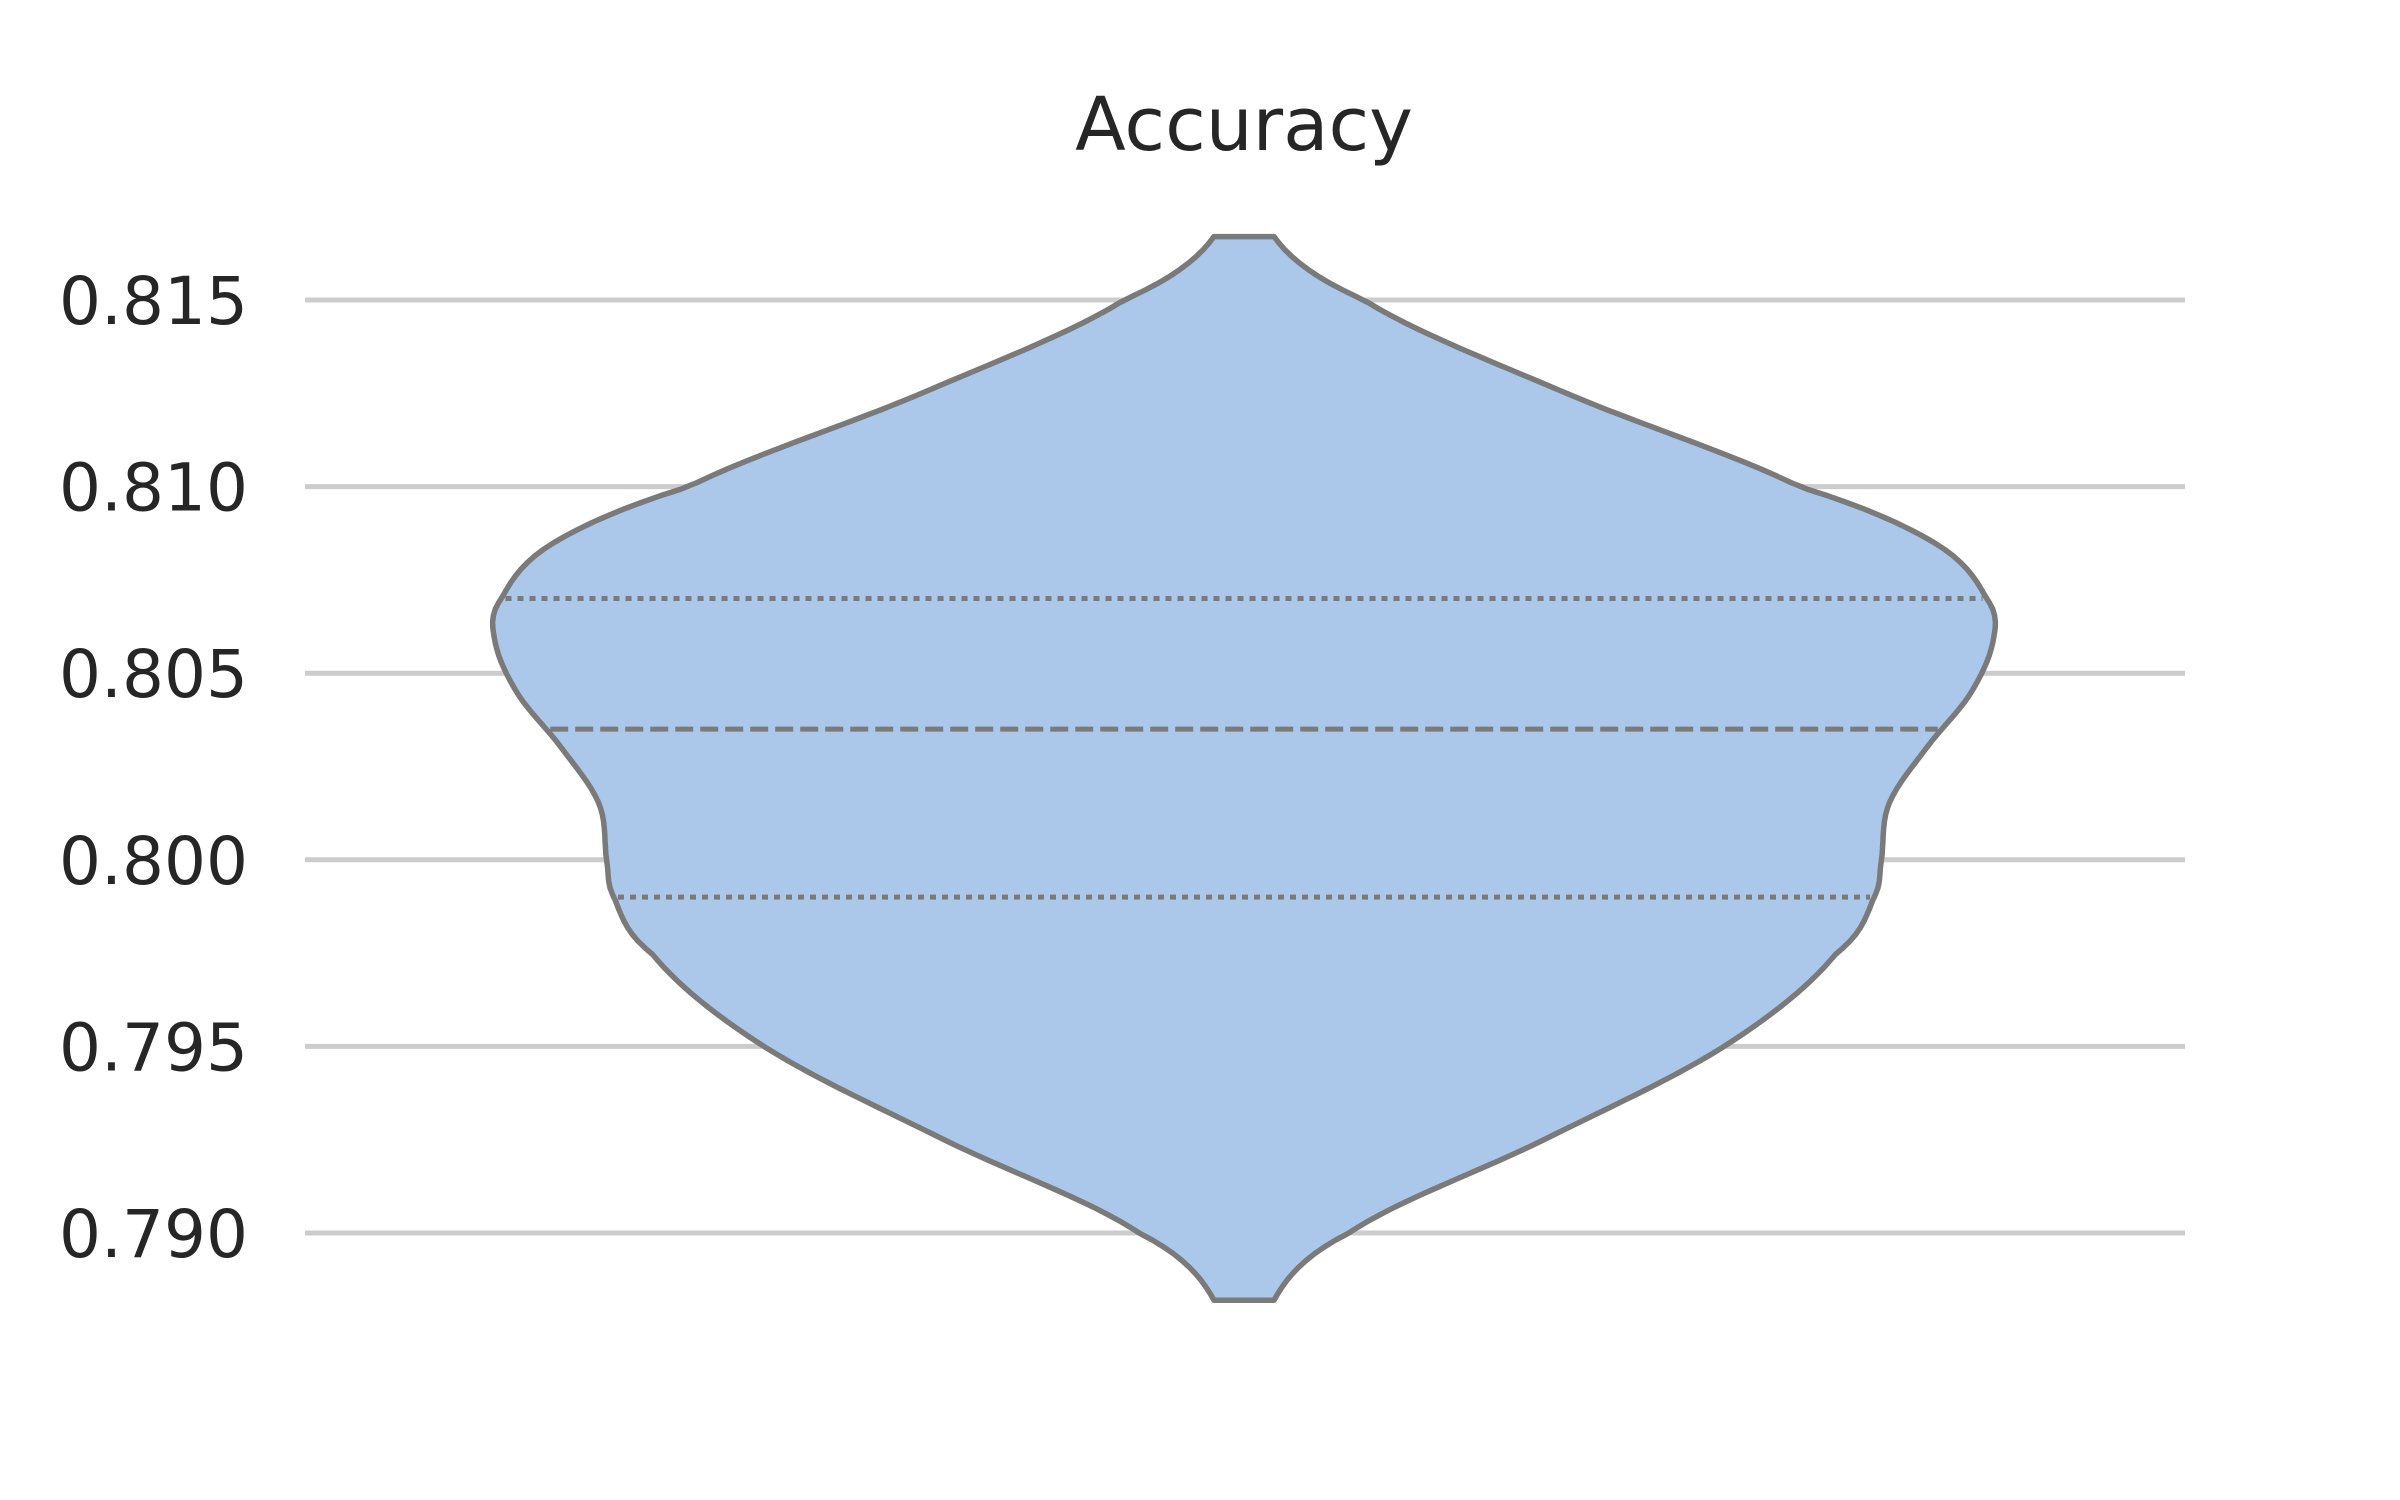  What do you see at coordinates (153, 768) in the screenshot?
I see `y-axis-tick-labels: 0.790 0.795 0.800 0.805 0.810 0.815` at bounding box center [153, 768].